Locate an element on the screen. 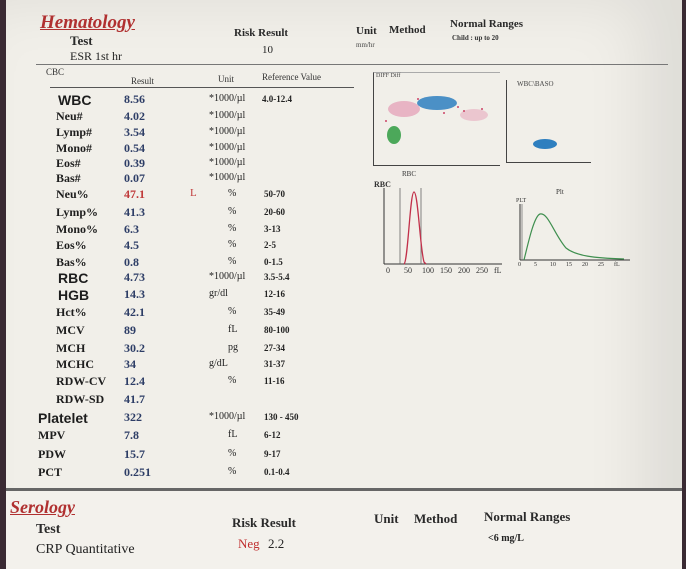 The width and height of the screenshot is (686, 569). axis-tick-label: 150 is located at coordinates (446, 270).